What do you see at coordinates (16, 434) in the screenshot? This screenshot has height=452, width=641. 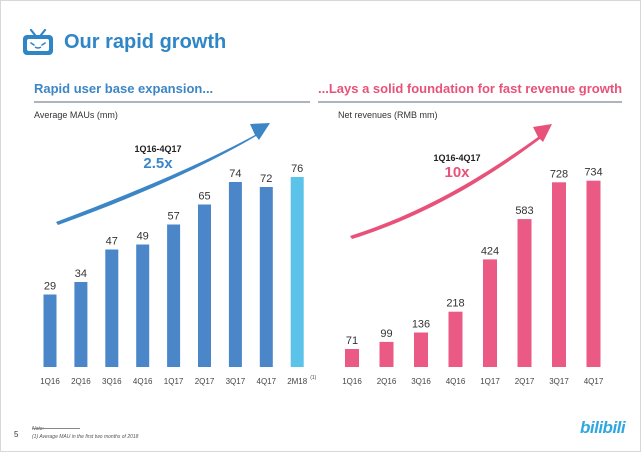 I see `page-number: 5` at bounding box center [16, 434].